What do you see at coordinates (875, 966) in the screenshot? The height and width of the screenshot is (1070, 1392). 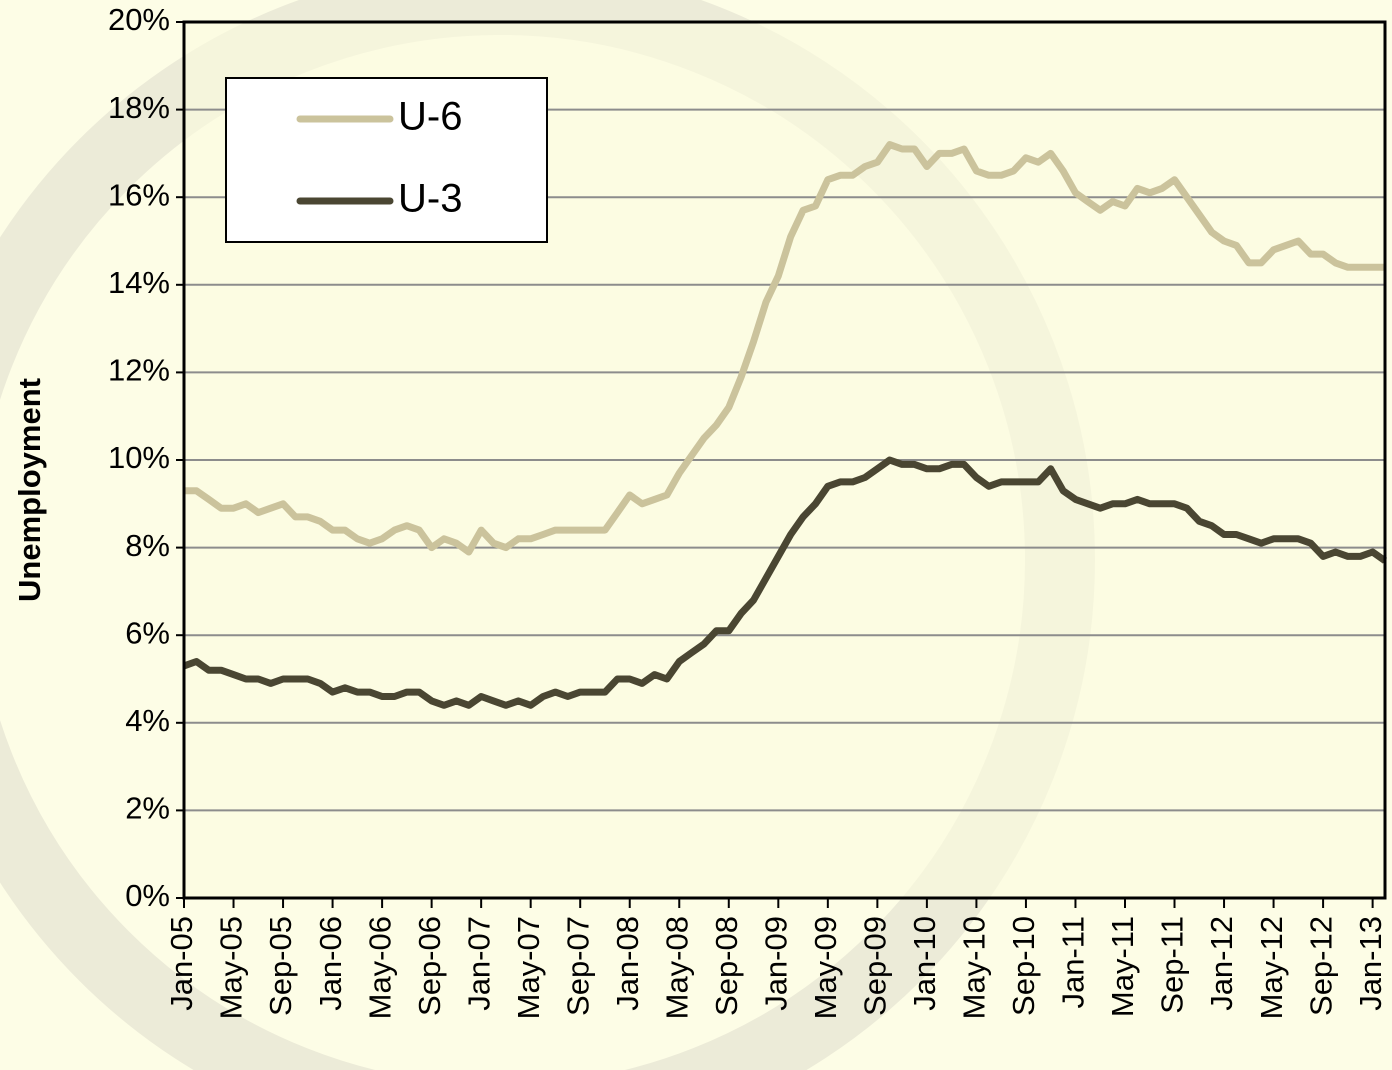 I see `x-tick-label: Sep-09` at bounding box center [875, 966].